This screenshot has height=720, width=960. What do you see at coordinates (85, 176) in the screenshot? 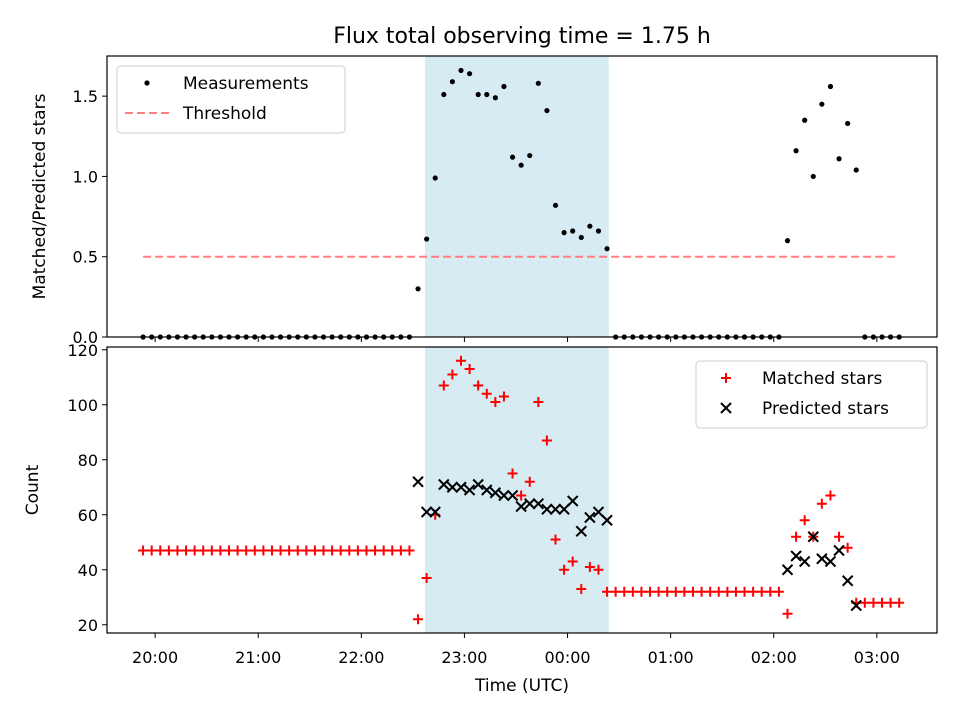
I see `y-tick-label: 1.0` at bounding box center [85, 176].